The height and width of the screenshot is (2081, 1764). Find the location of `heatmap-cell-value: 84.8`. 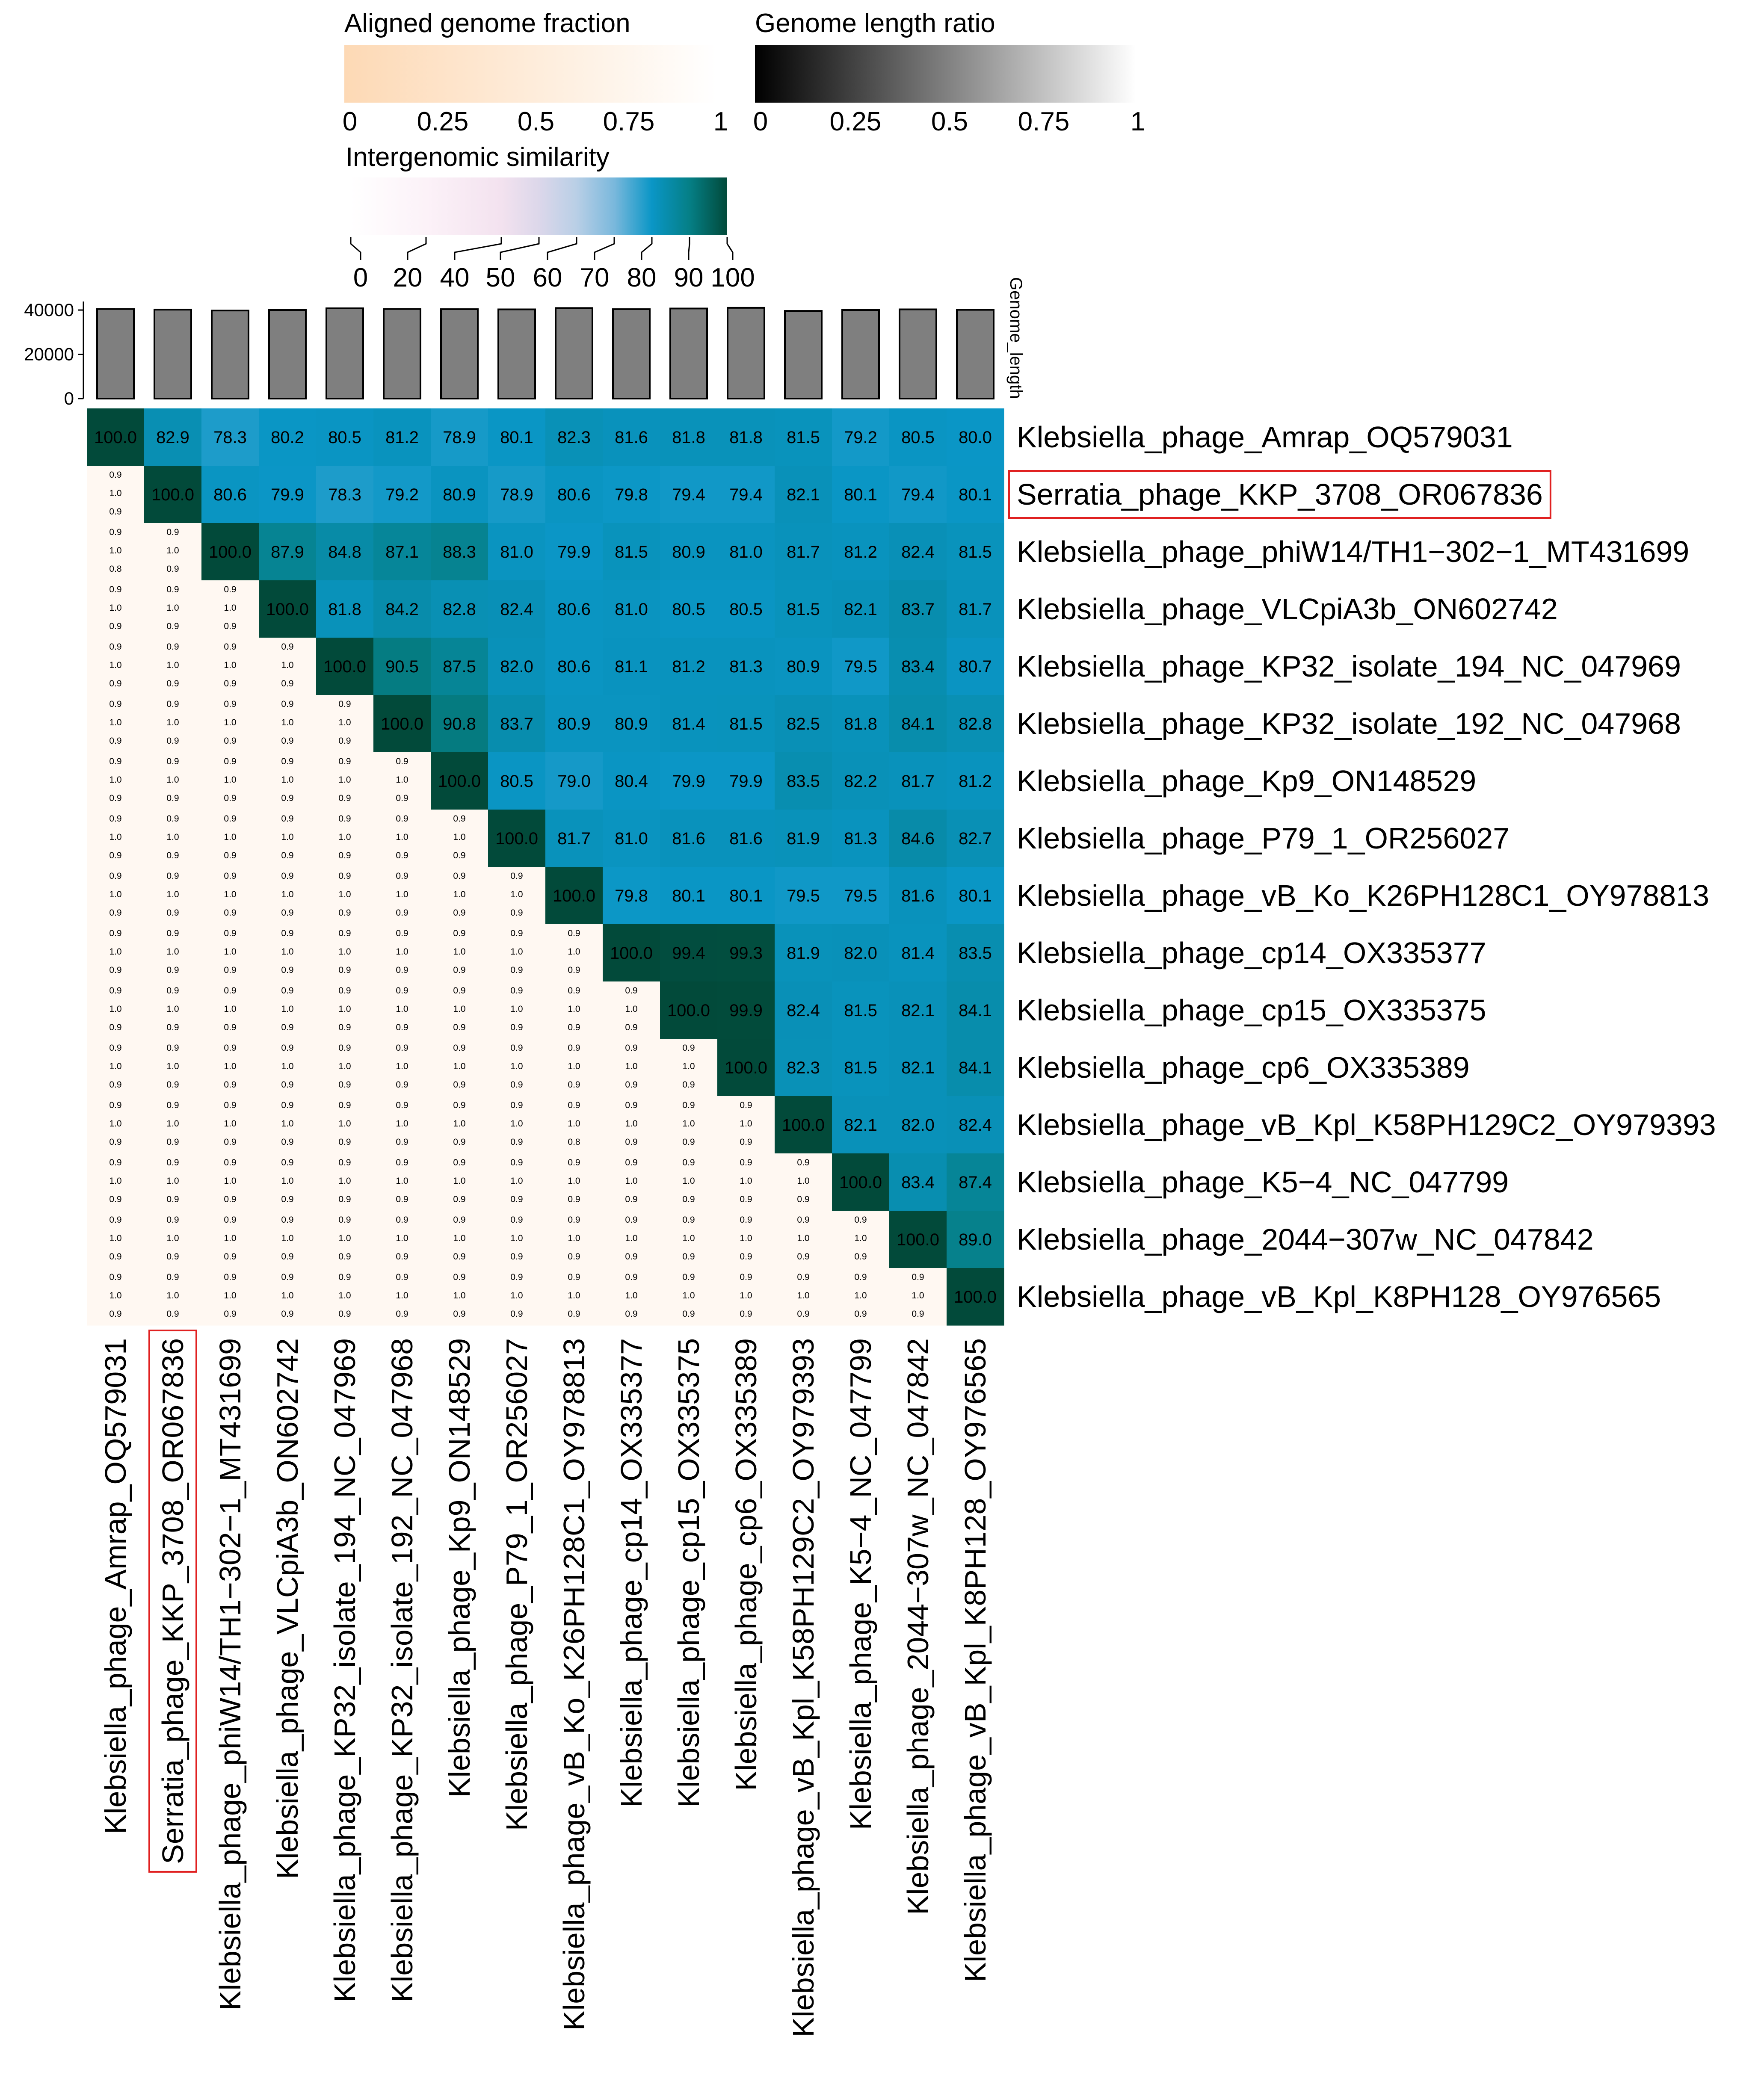

heatmap-cell-value: 84.8 is located at coordinates (345, 552).